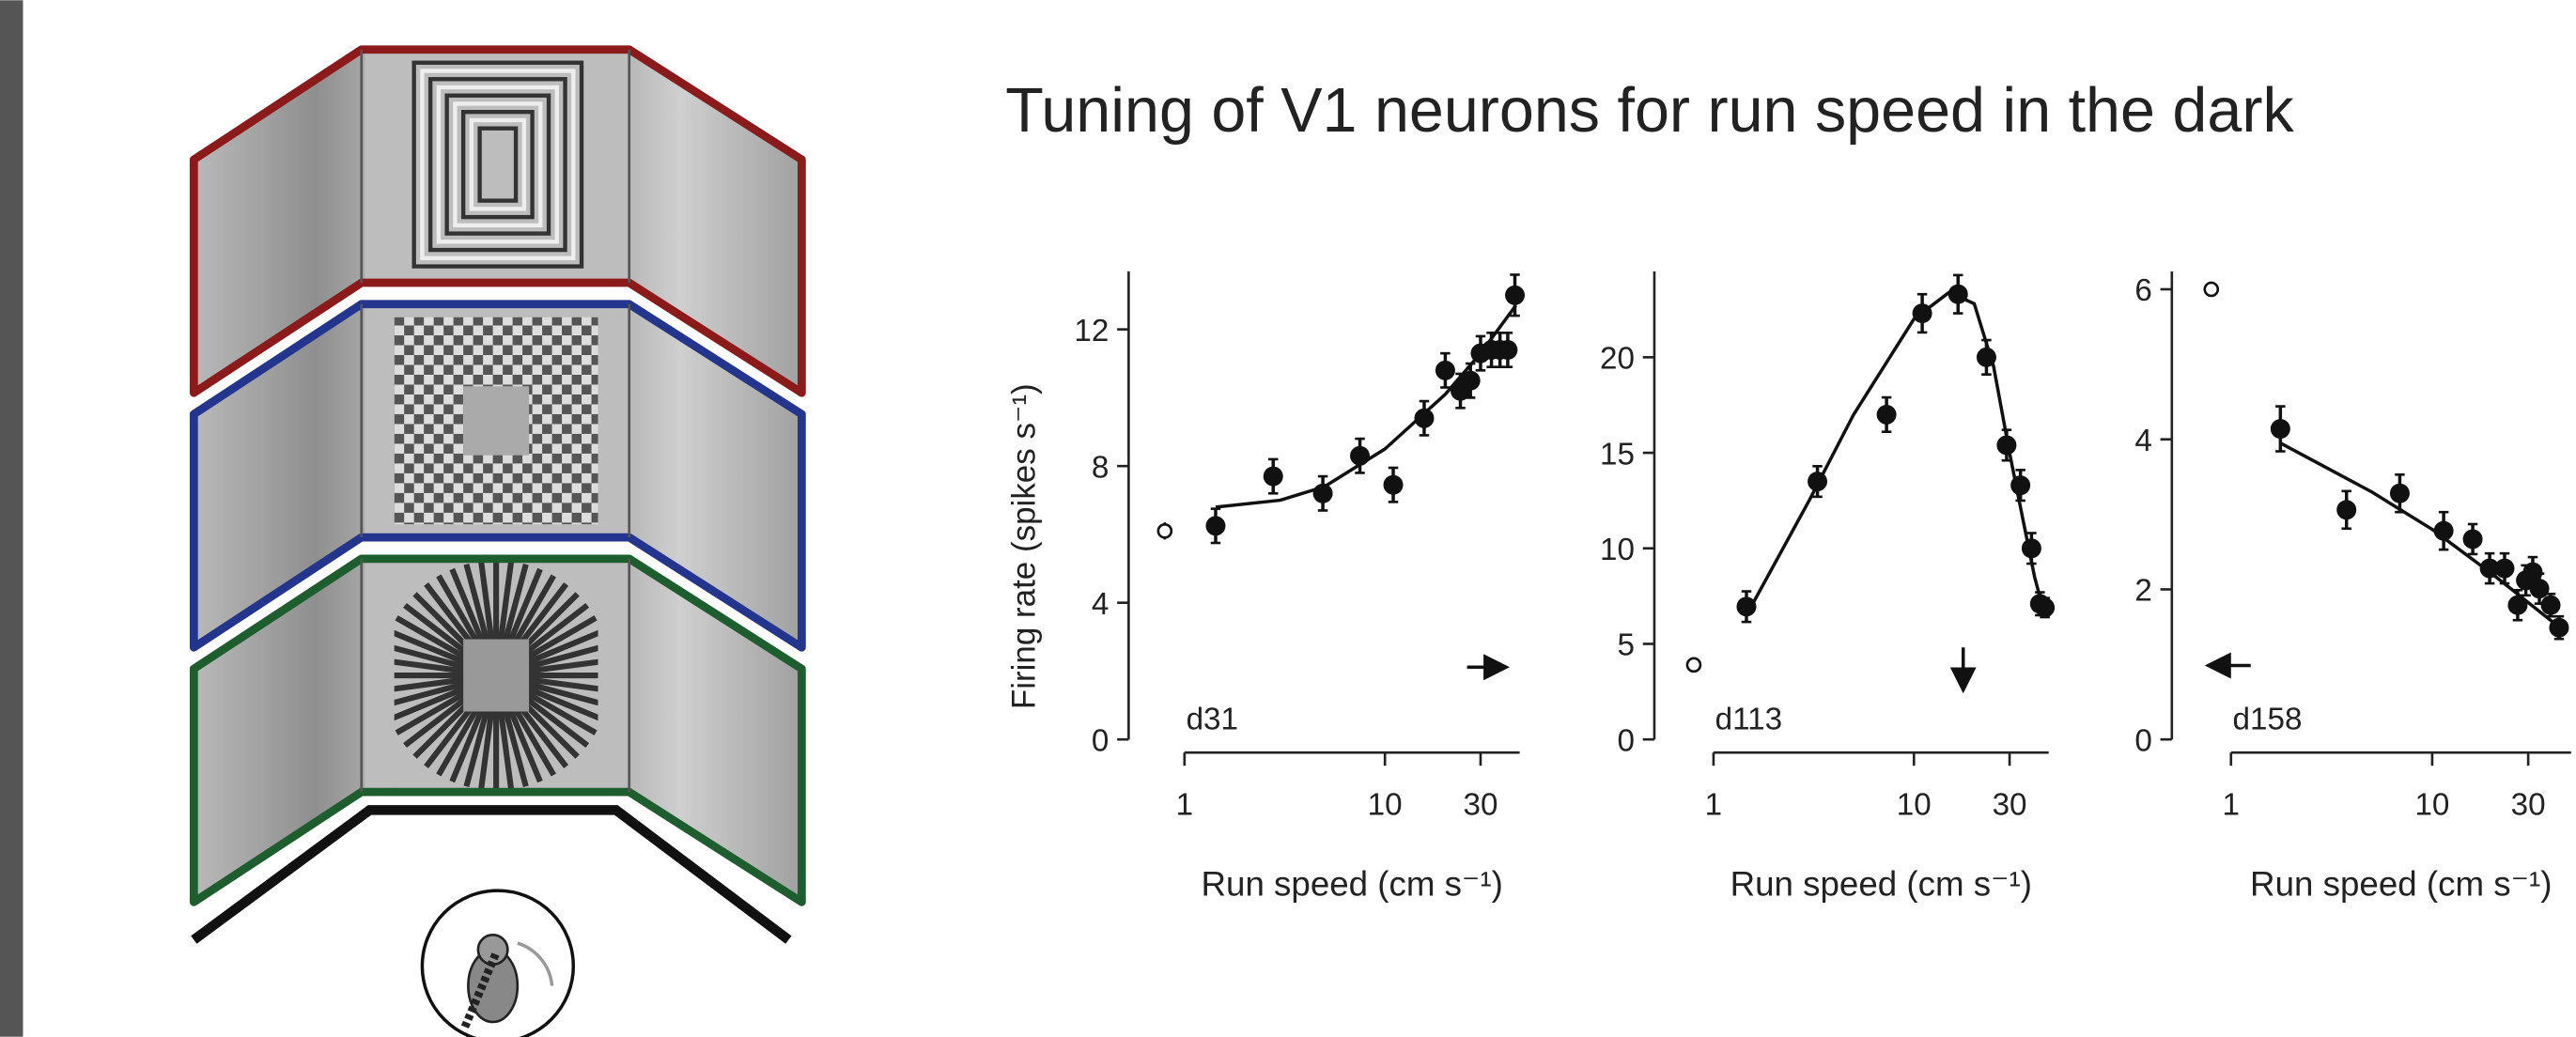 This screenshot has width=2576, height=1037. I want to click on radial-center, so click(496, 675).